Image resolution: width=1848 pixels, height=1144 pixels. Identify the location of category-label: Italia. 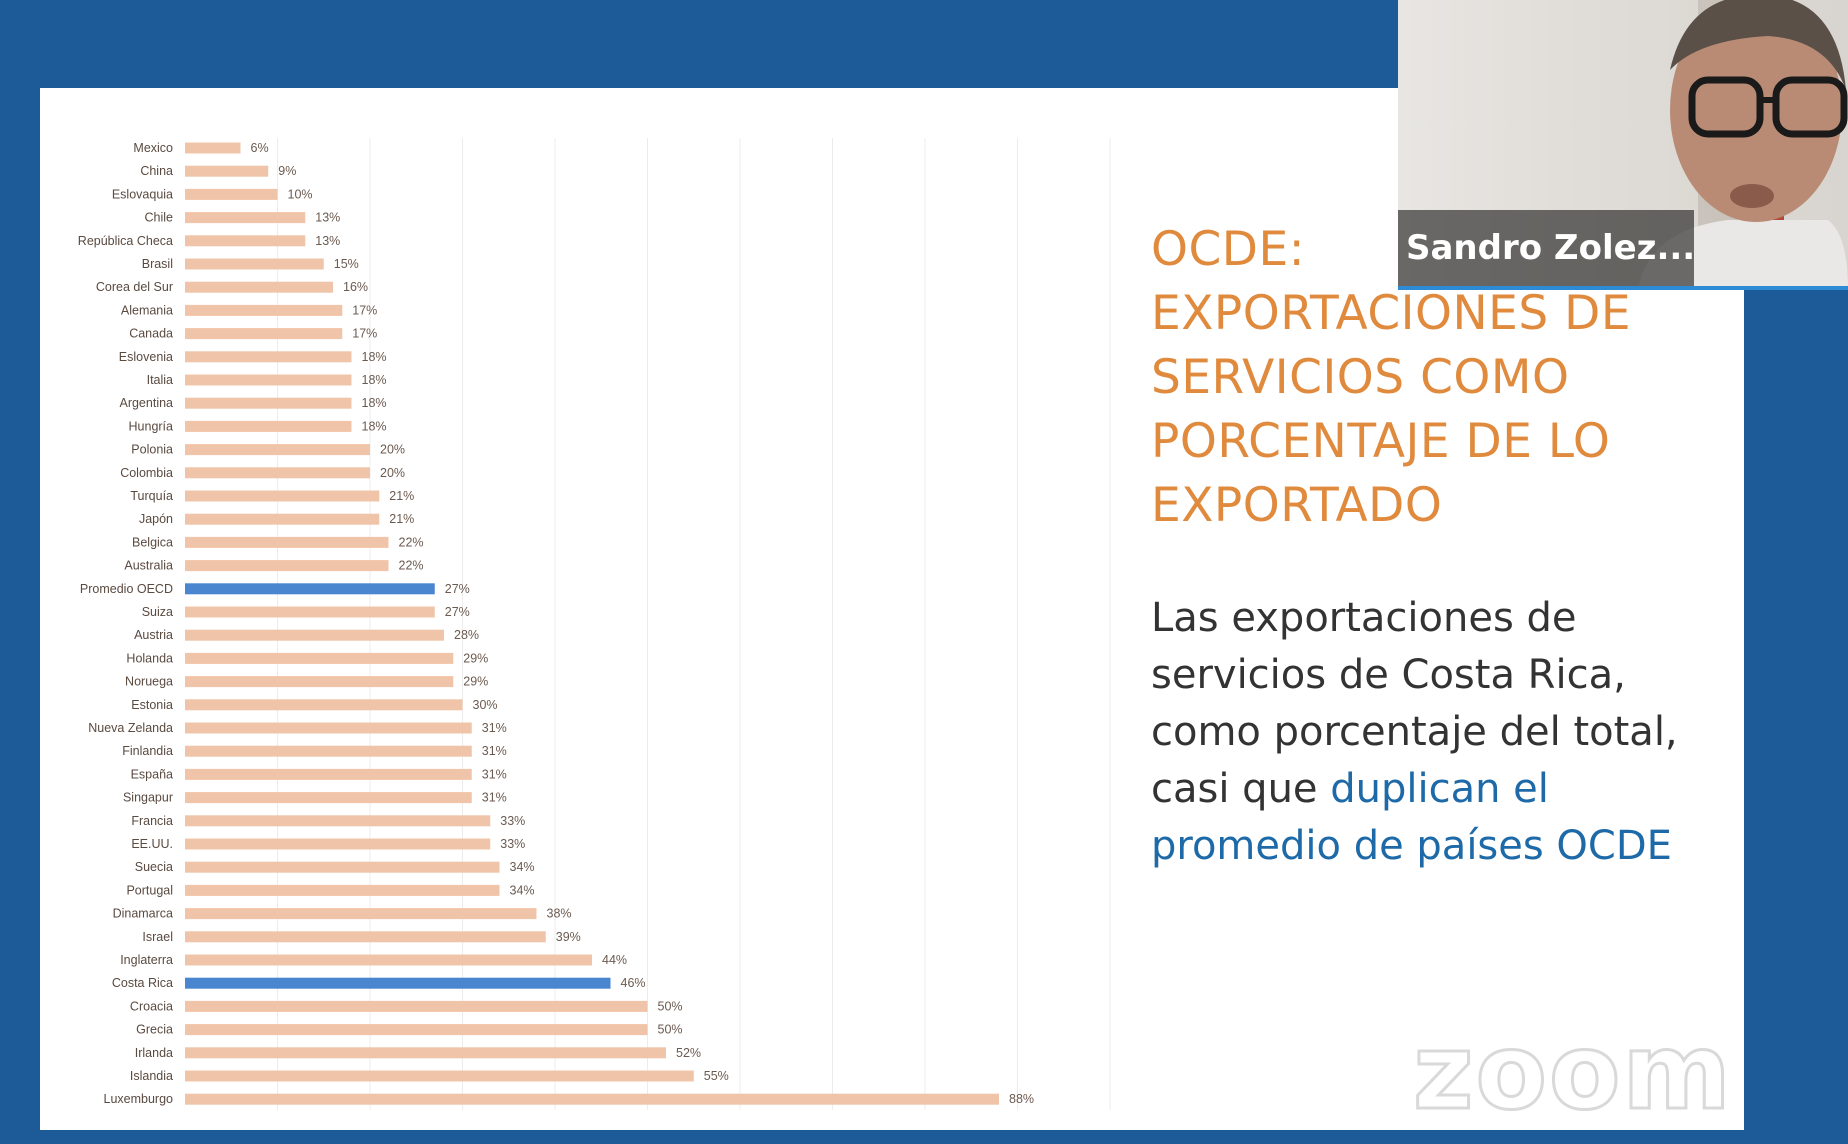
(160, 380).